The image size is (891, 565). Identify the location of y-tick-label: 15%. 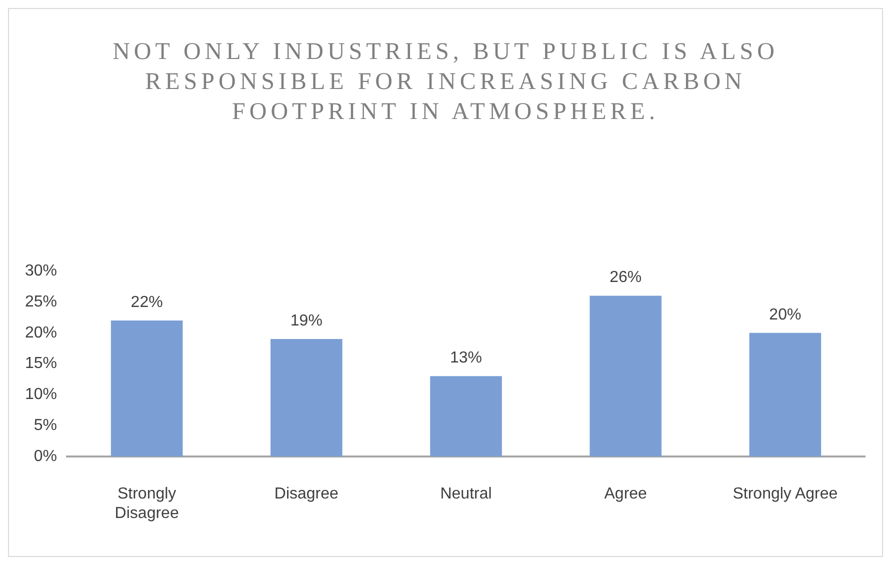
(41, 363).